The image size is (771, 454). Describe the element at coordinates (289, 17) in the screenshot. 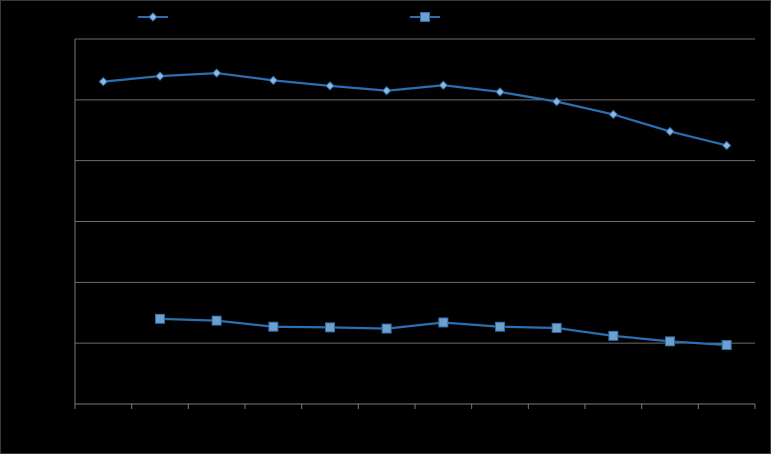

I see `legend` at that location.